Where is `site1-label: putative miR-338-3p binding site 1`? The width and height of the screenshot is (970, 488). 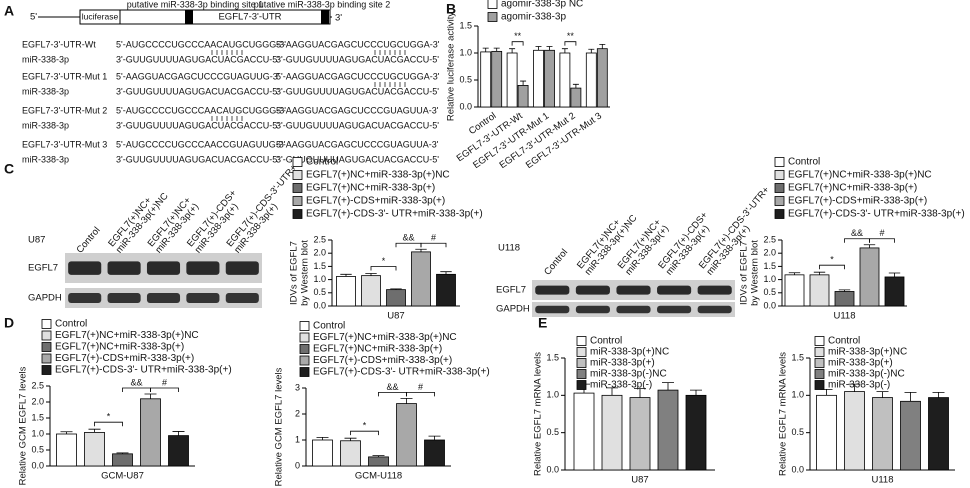 site1-label: putative miR-338-3p binding site 1 is located at coordinates (195, 4).